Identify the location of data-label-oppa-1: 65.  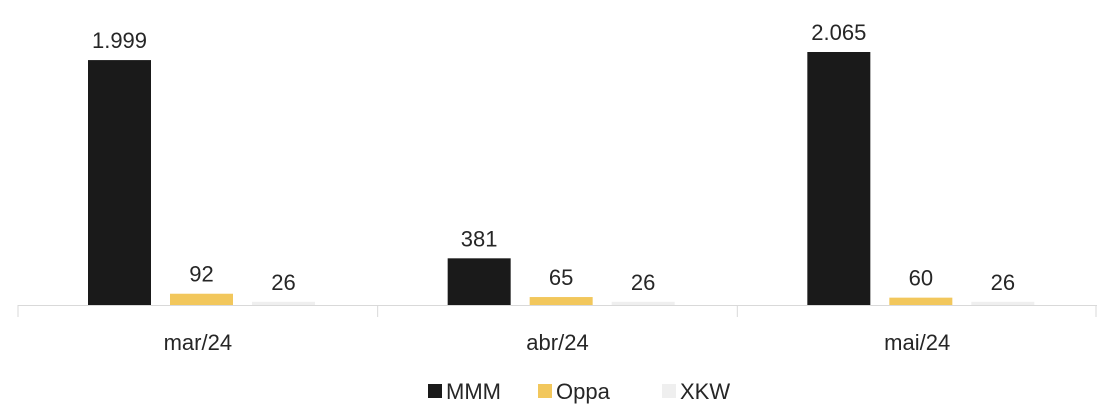
(561, 277).